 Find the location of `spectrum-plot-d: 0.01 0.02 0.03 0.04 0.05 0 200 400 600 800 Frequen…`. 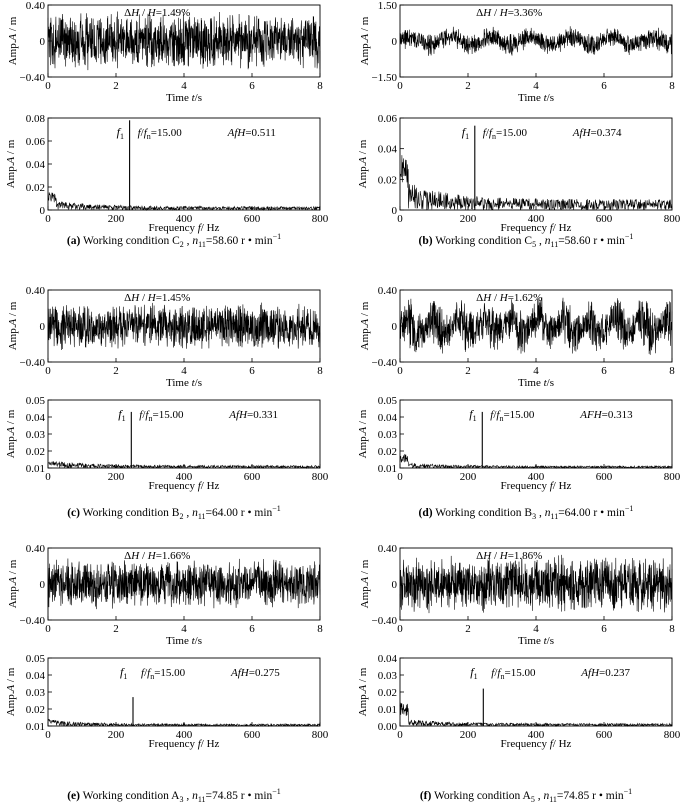

spectrum-plot-d: 0.01 0.02 0.03 0.04 0.05 0 200 400 600 800 Frequen… is located at coordinates (519, 443).